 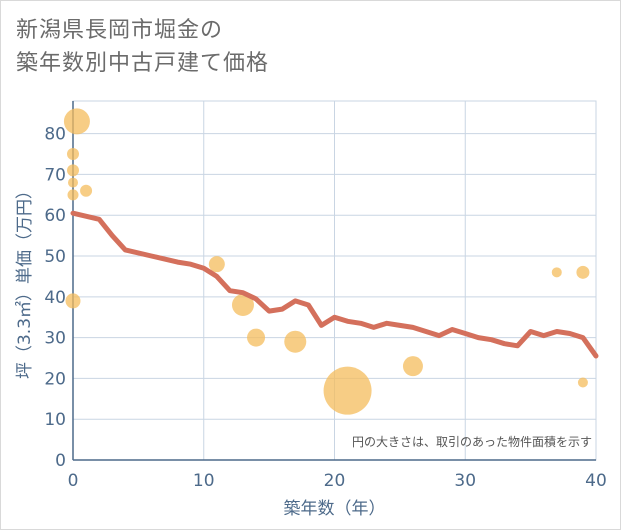 I want to click on x-tick-label: 20, so click(x=335, y=481).